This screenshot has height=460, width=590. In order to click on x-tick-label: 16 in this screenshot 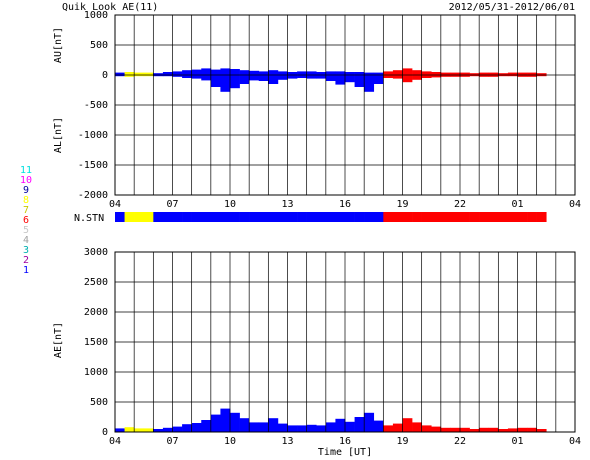, I will do `click(345, 204)`.